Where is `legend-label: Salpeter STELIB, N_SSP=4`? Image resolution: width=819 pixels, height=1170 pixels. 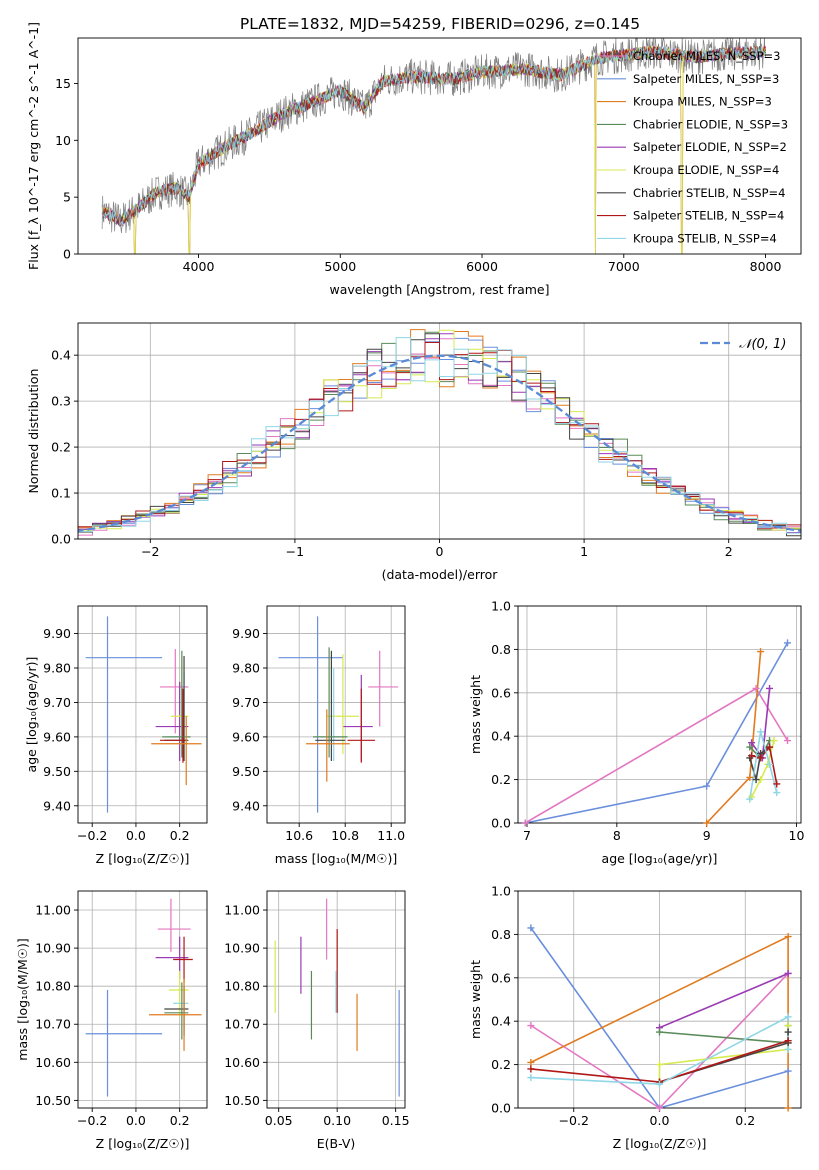
legend-label: Salpeter STELIB, N_SSP=4 is located at coordinates (708, 216).